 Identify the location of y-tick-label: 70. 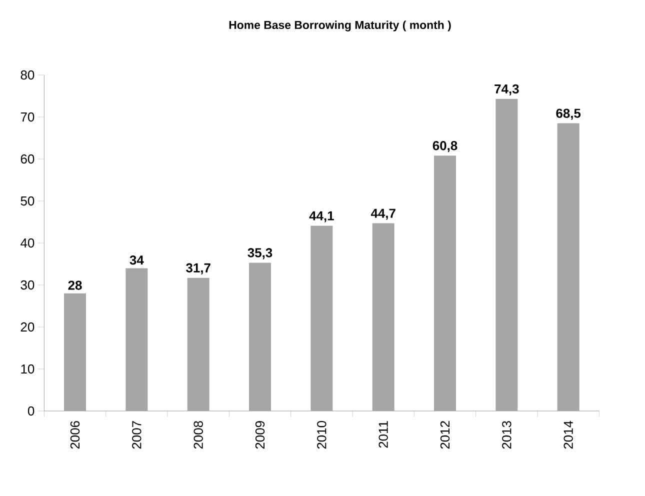
(27, 117).